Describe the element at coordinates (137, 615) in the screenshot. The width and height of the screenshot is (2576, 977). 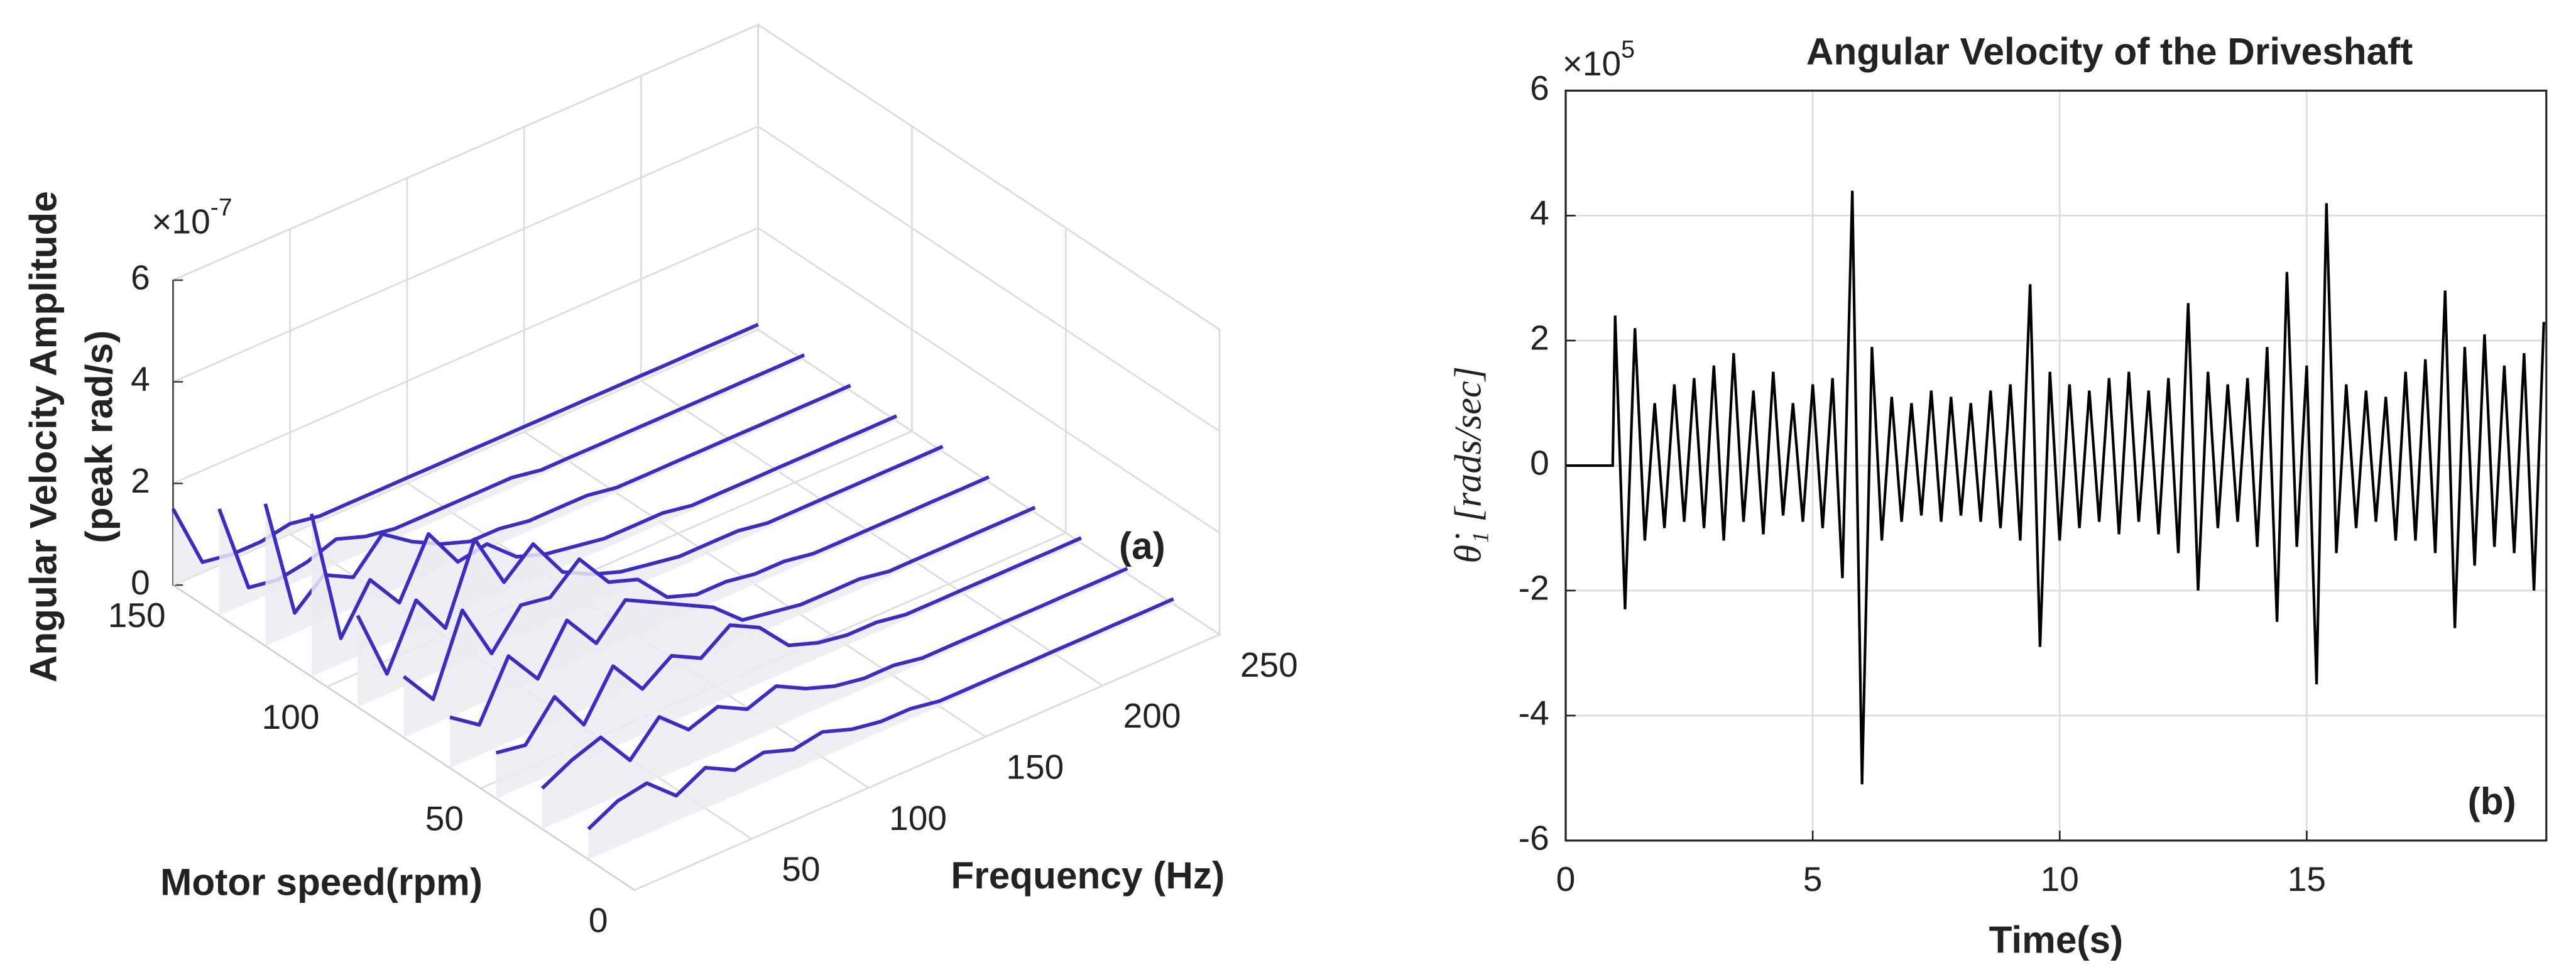
I see `y-tick-label: 150` at that location.